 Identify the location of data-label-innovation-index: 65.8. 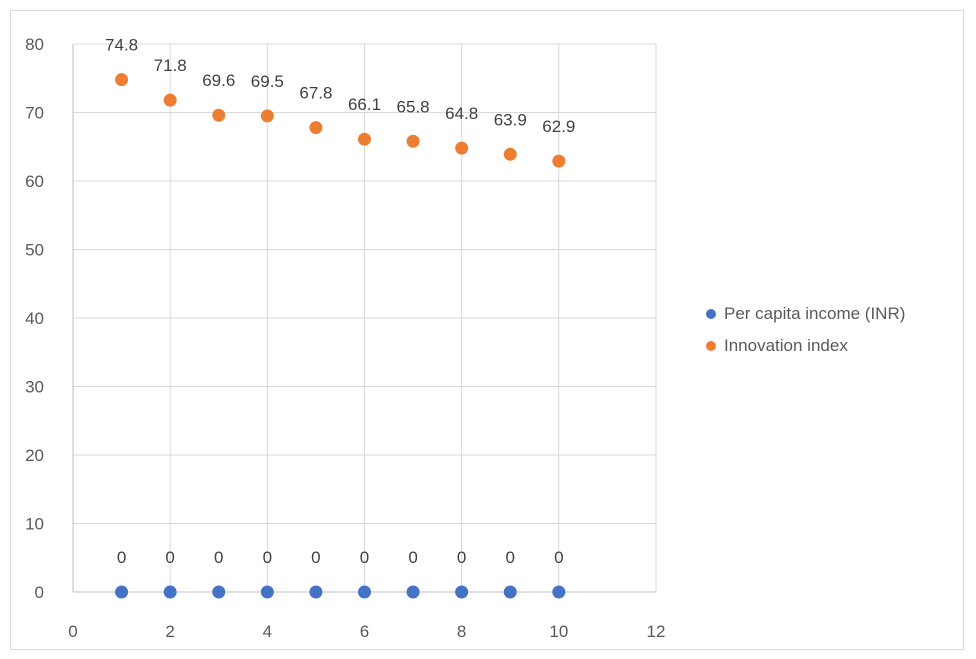
(413, 106).